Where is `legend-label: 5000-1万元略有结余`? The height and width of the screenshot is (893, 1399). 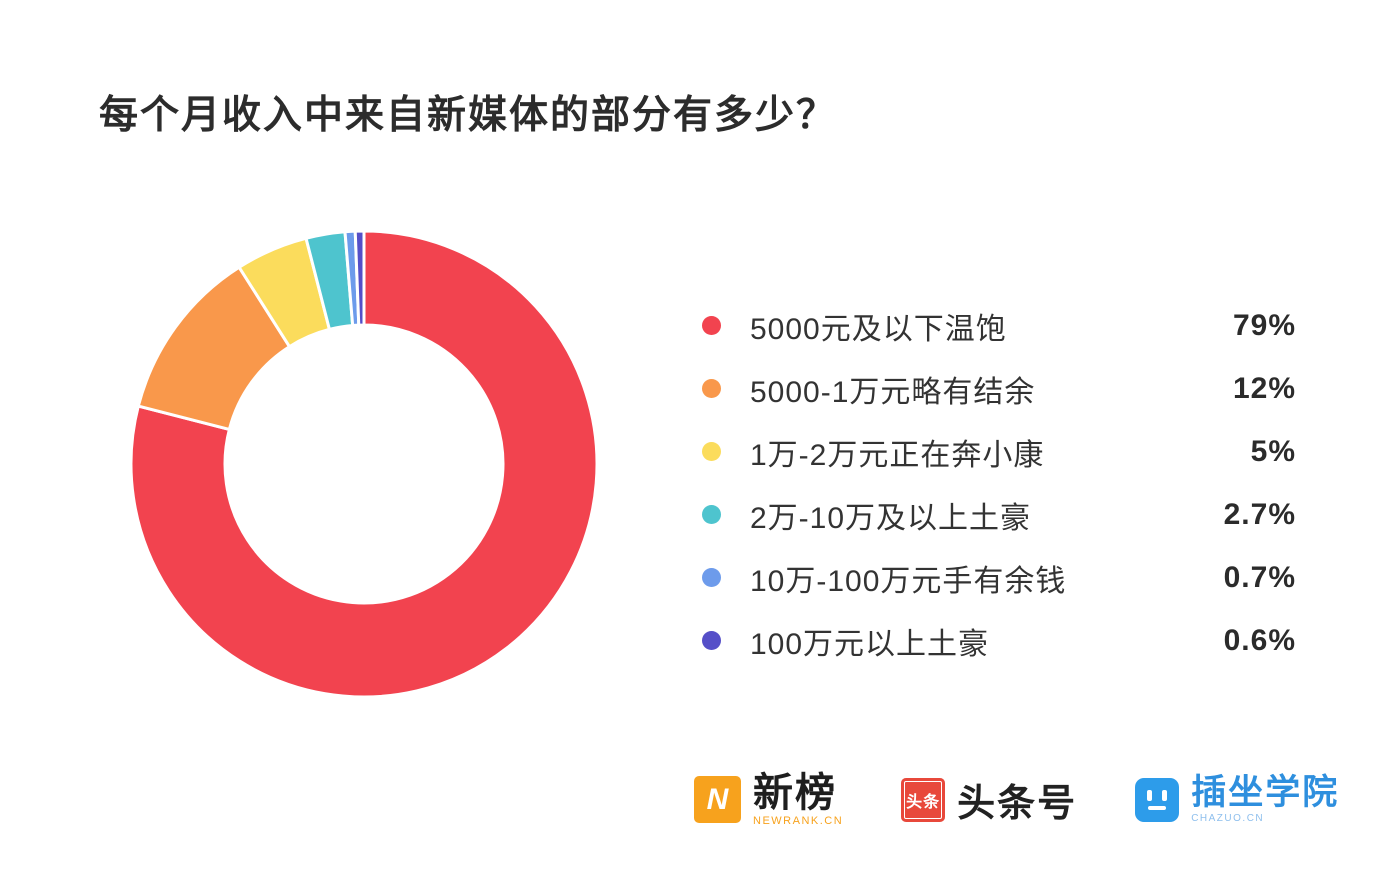 legend-label: 5000-1万元略有结余 is located at coordinates (893, 392).